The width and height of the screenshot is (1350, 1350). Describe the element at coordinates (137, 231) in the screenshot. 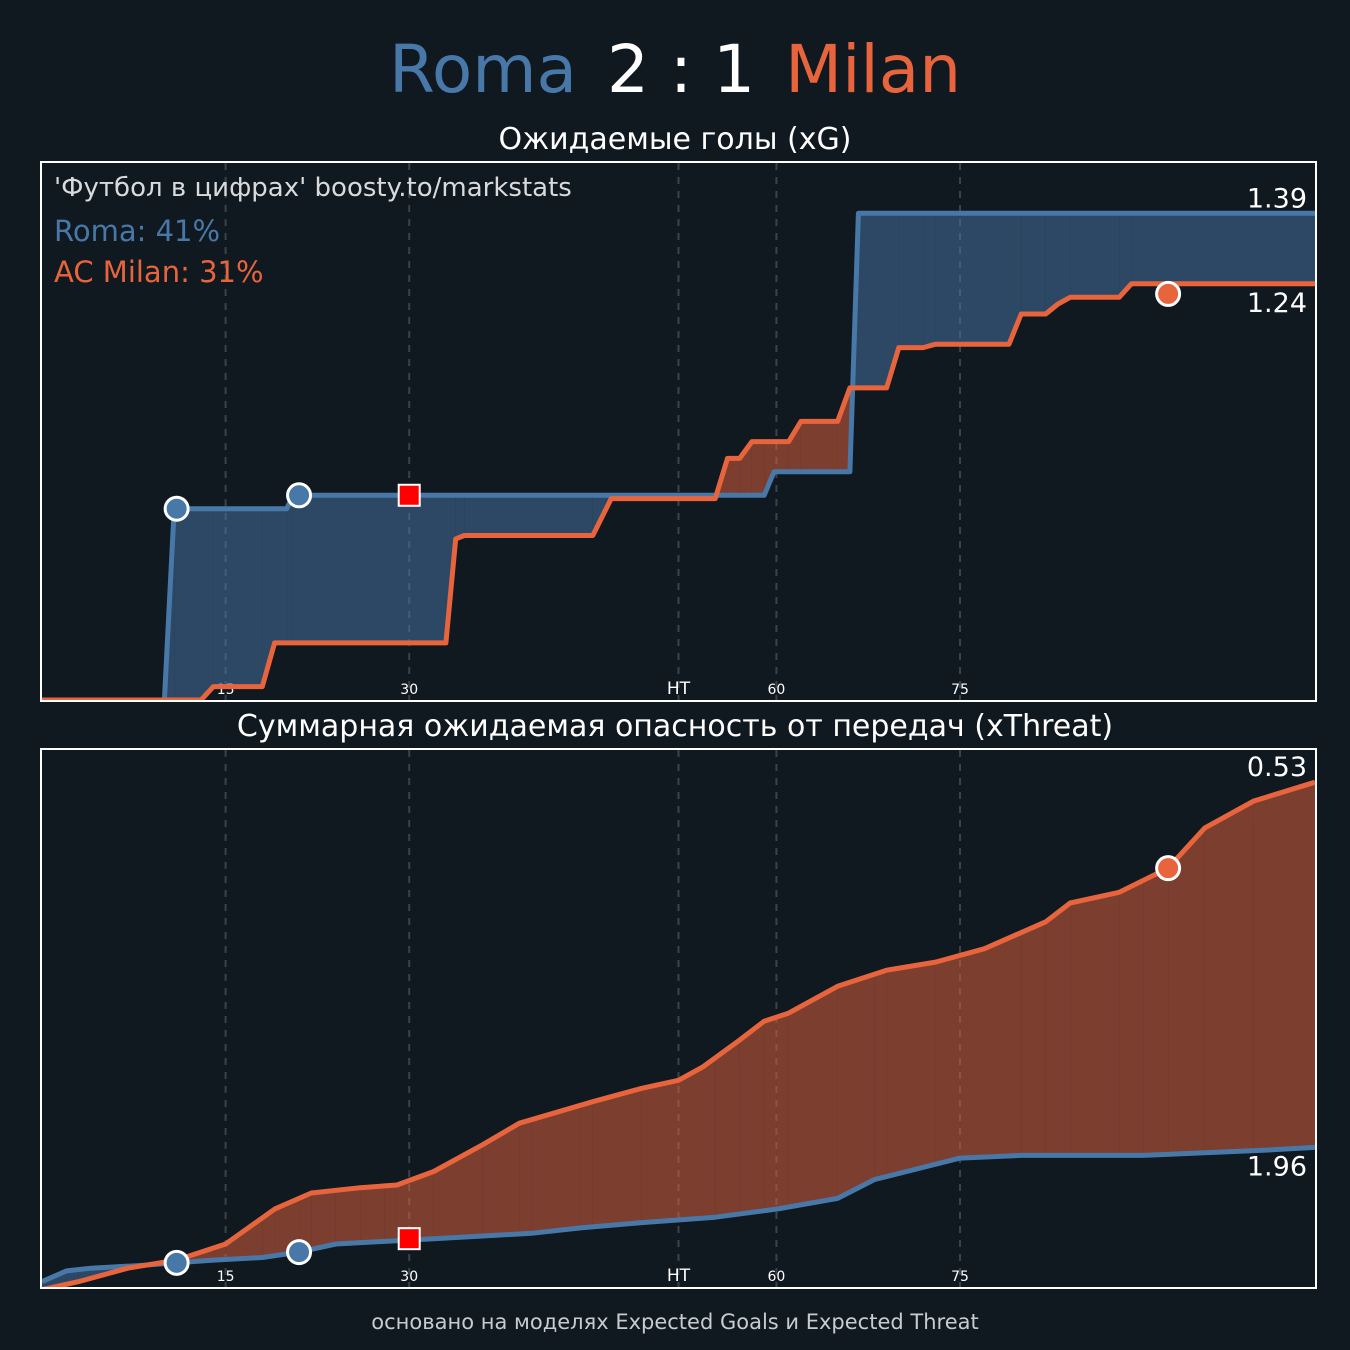

I see `legend-roma: Roma: 41%` at that location.